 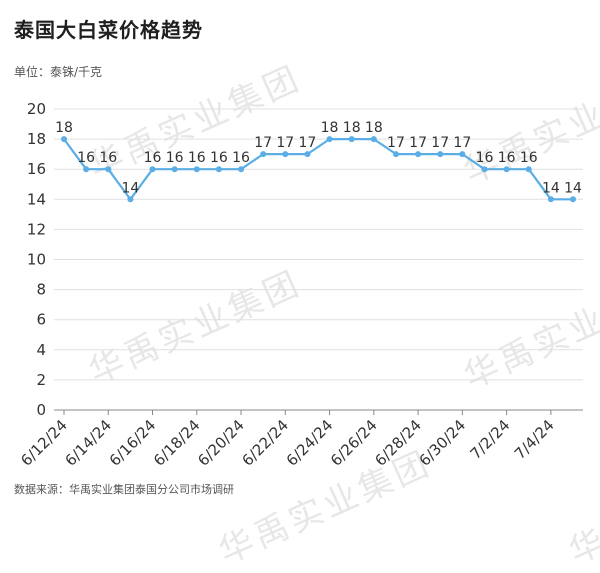 What do you see at coordinates (490, 439) in the screenshot?
I see `x-tick-label: 7/2/24` at bounding box center [490, 439].